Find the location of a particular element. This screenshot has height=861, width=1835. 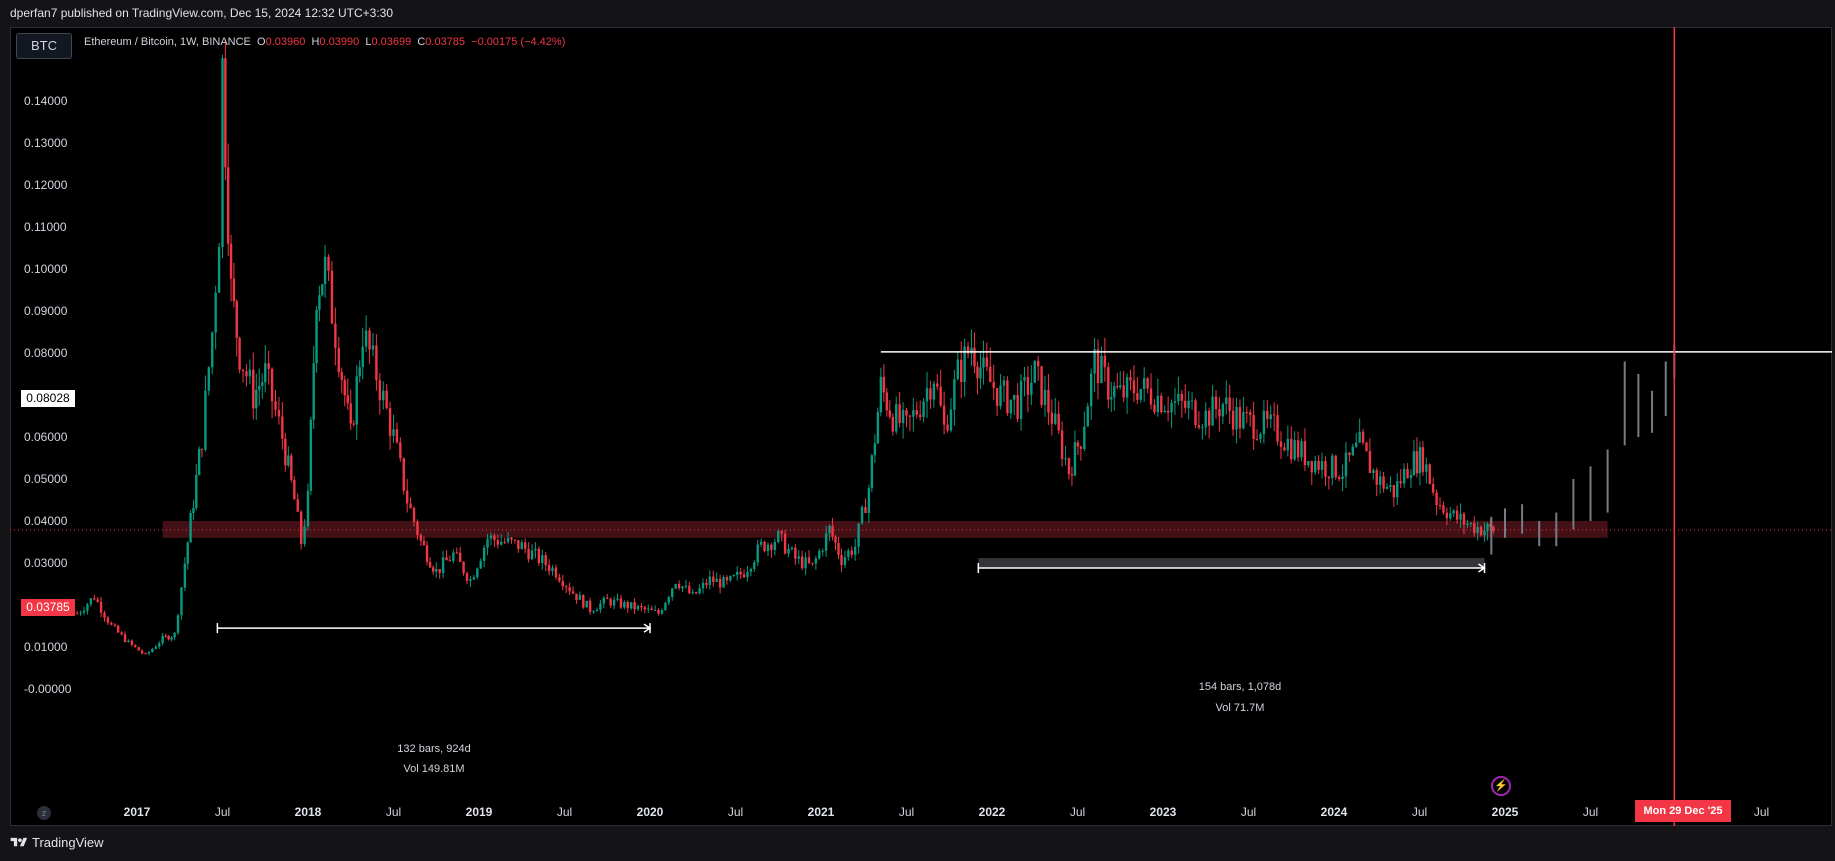

crosshair-date-tag: Mon 29 Dec '25 is located at coordinates (1683, 811).